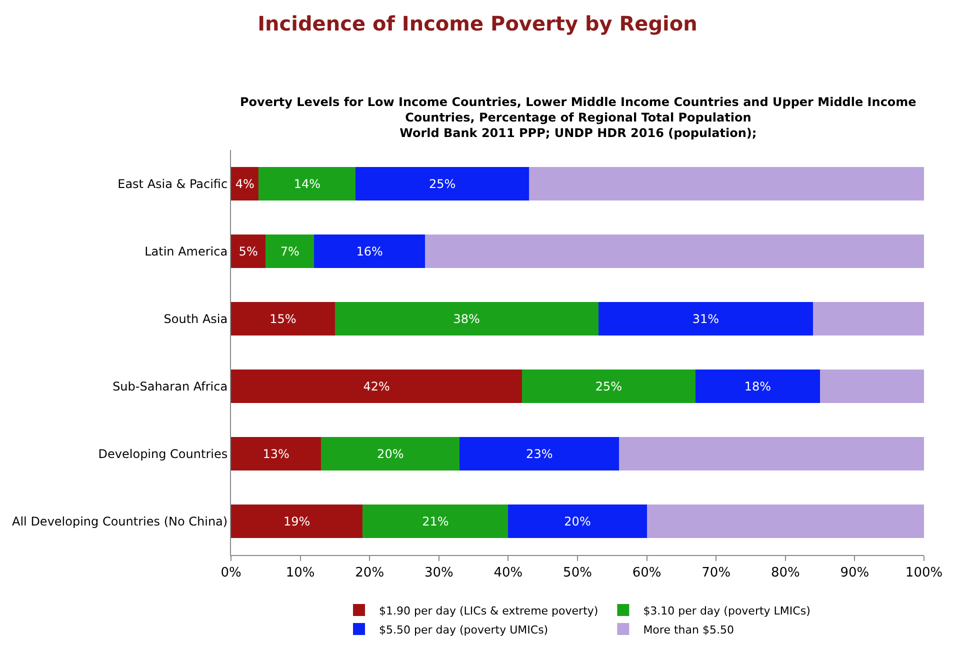  I want to click on x-tick-label: 50%, so click(577, 573).